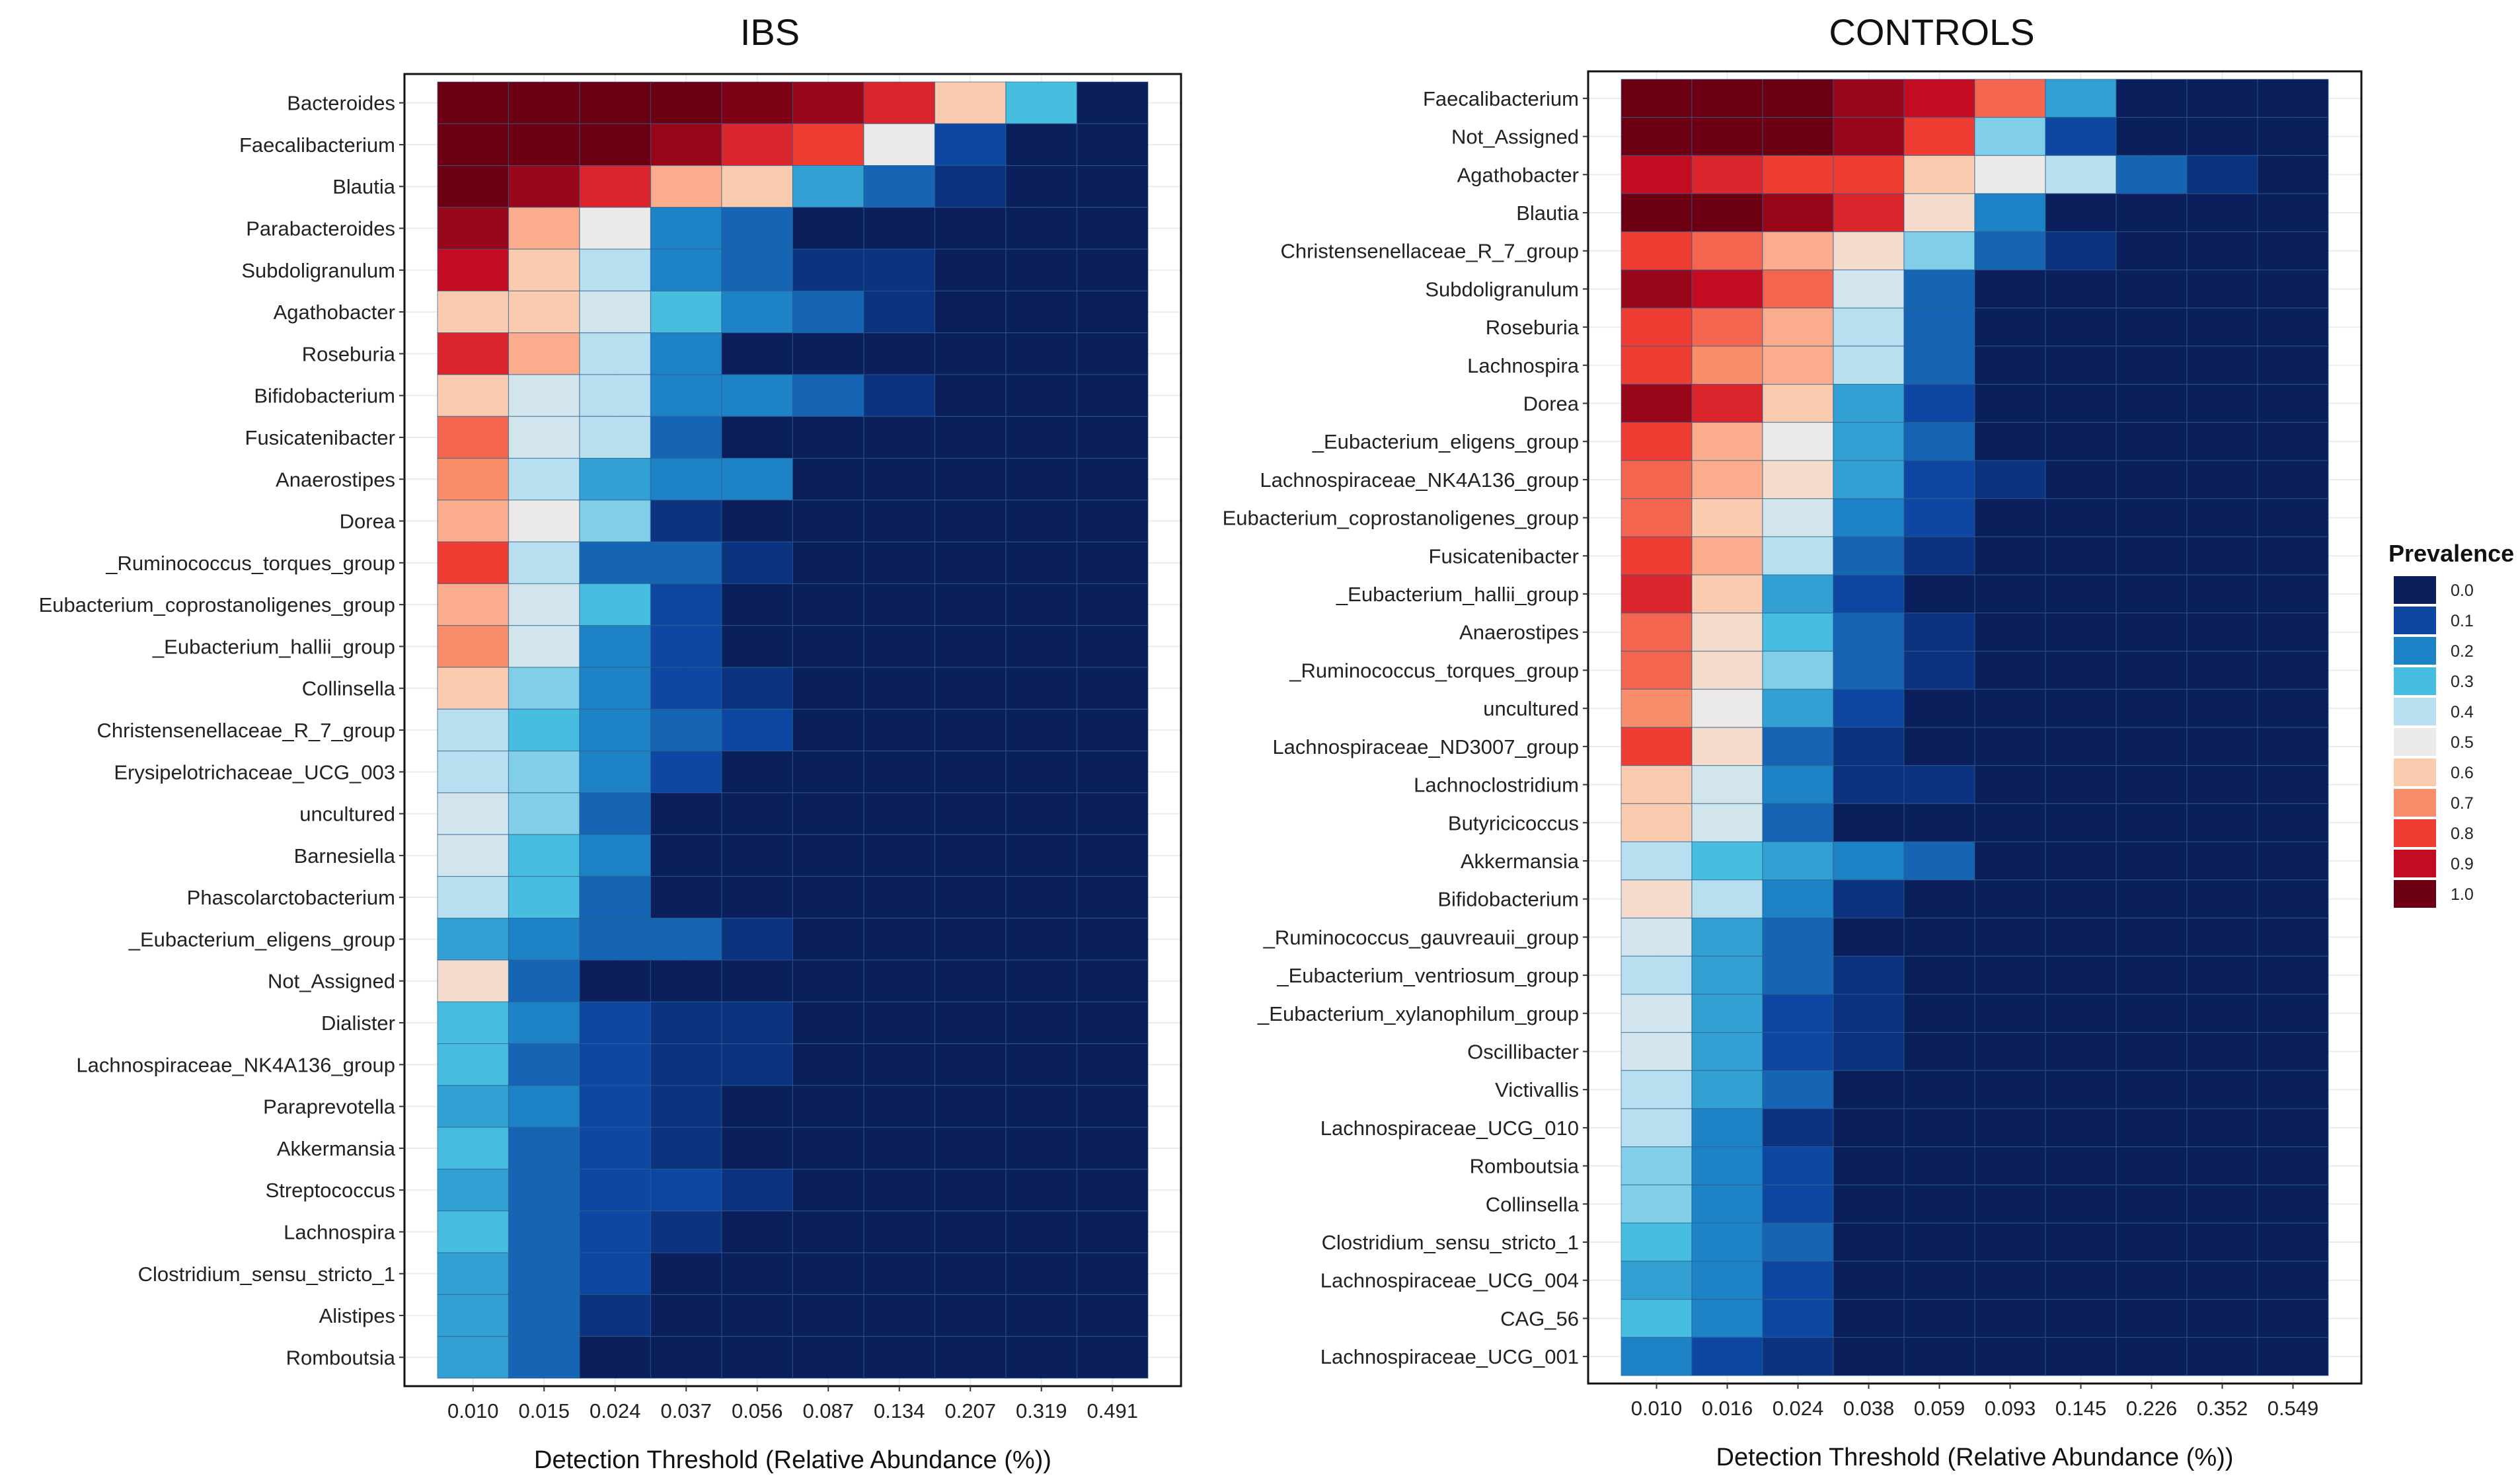 The image size is (2520, 1476). I want to click on legend-tick-label: 0.0, so click(2462, 590).